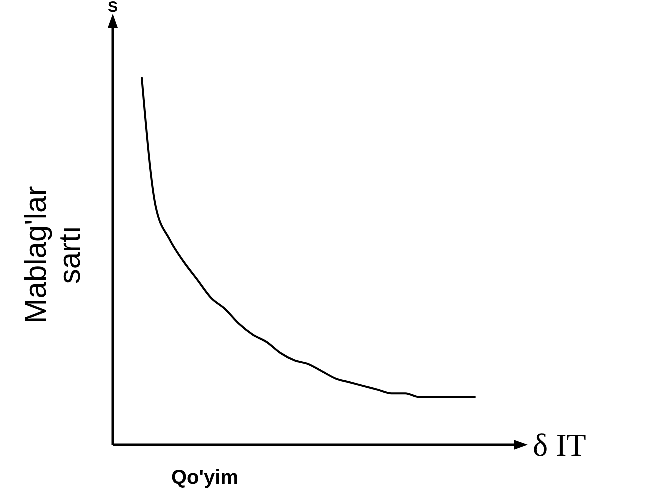  Describe the element at coordinates (53, 255) in the screenshot. I see `y-axis-title: Mablag'lar sartı` at that location.